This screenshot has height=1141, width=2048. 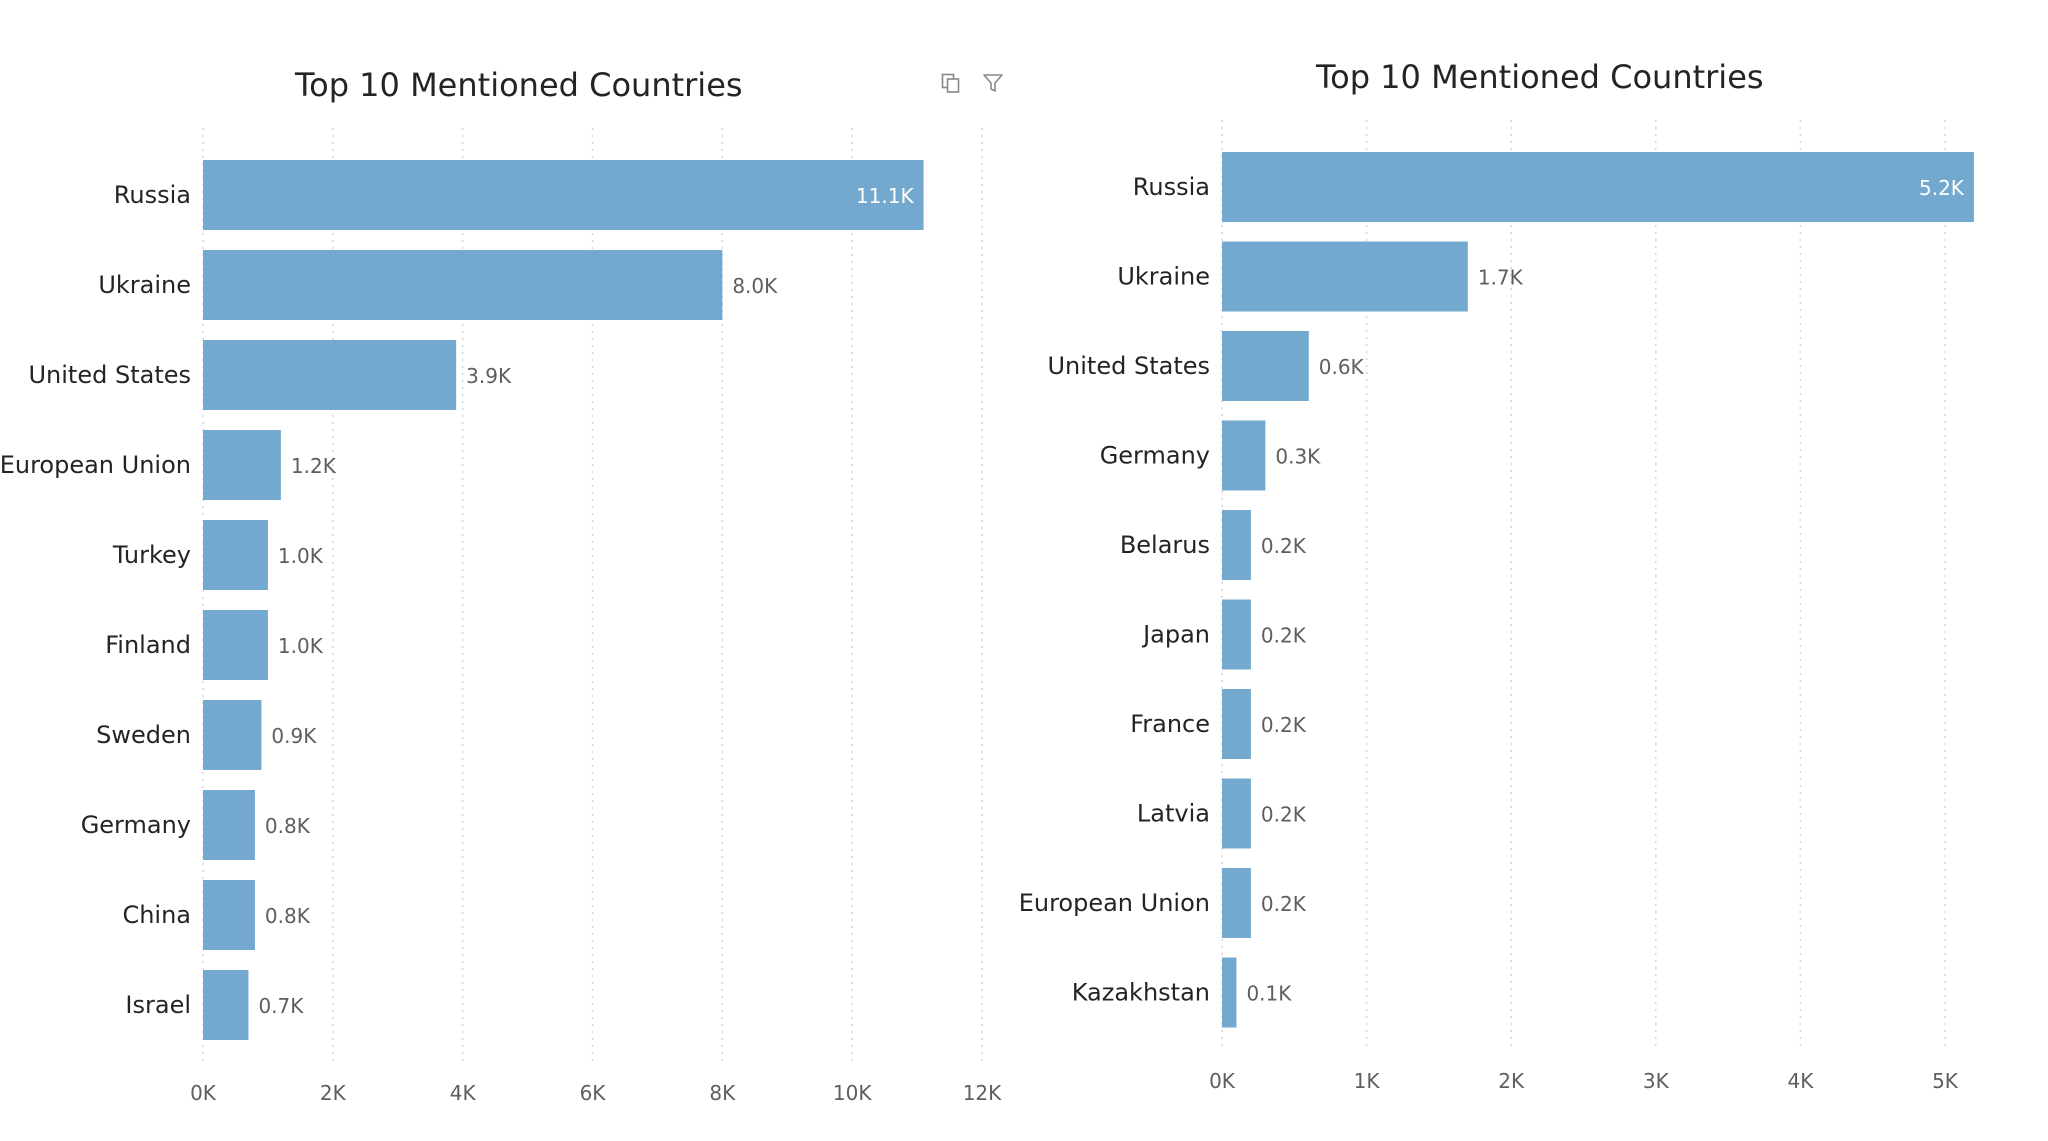 I want to click on x-tick-label: 1K, so click(x=1367, y=1081).